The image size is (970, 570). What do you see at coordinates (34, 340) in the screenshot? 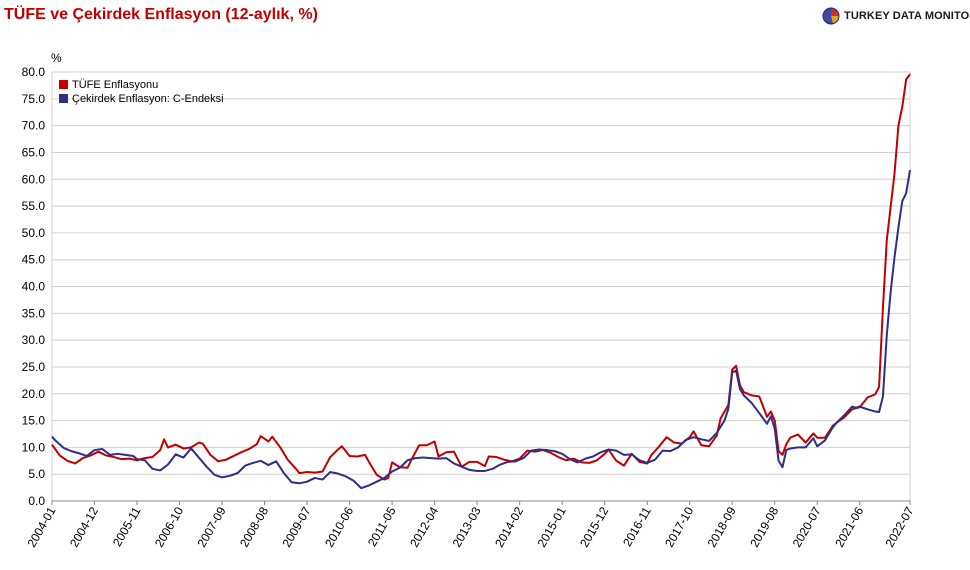
I see `y-tick-label: 30.0` at bounding box center [34, 340].